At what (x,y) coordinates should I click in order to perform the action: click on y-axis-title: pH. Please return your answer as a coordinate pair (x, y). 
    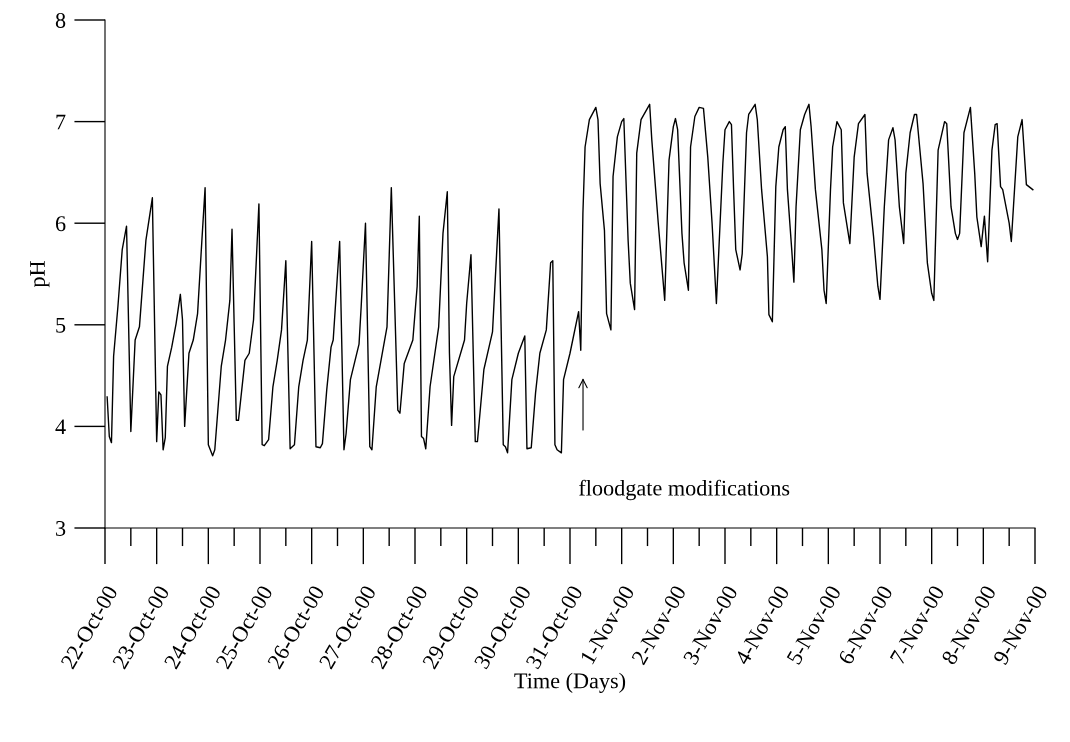
    Looking at the image, I should click on (40, 274).